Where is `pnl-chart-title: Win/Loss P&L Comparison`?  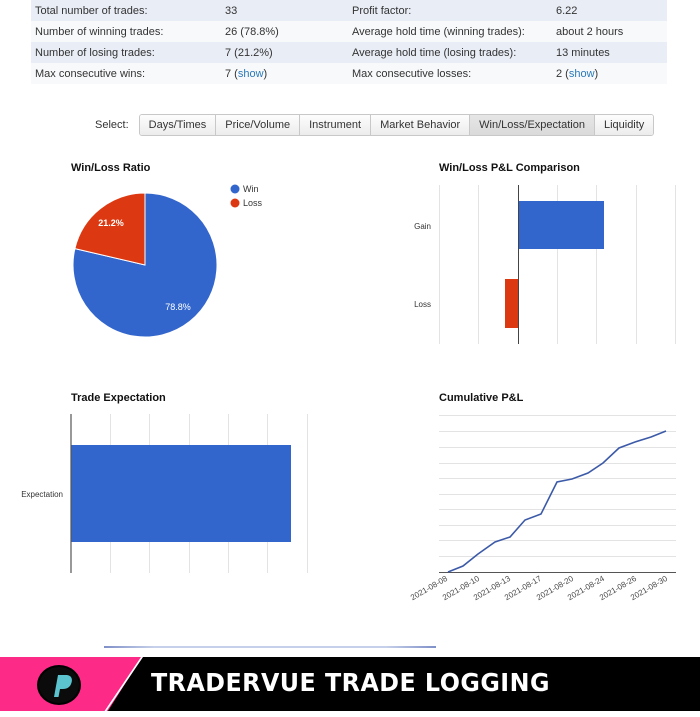 pnl-chart-title: Win/Loss P&L Comparison is located at coordinates (509, 168).